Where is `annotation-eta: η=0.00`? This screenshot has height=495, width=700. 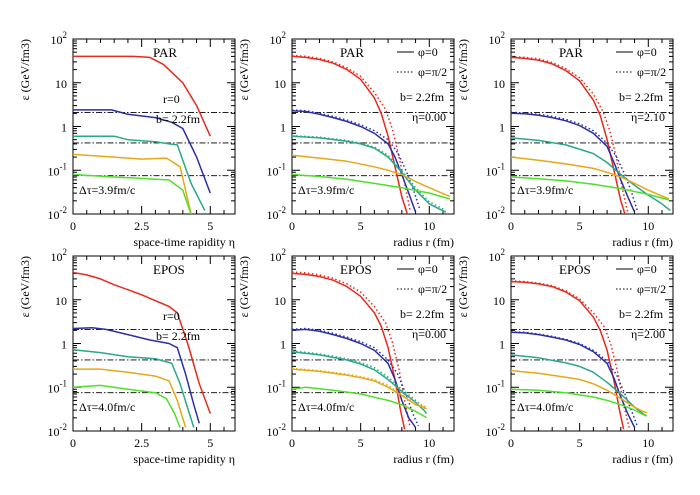
annotation-eta: η=0.00 is located at coordinates (429, 117).